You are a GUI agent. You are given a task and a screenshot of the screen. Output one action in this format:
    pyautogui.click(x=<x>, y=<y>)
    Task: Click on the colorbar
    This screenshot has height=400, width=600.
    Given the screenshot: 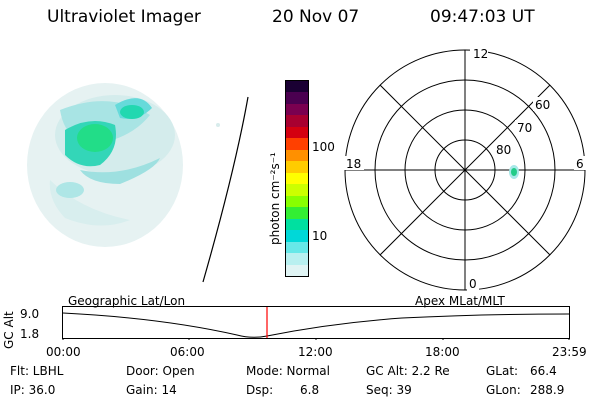 What is the action you would take?
    pyautogui.click(x=297, y=178)
    